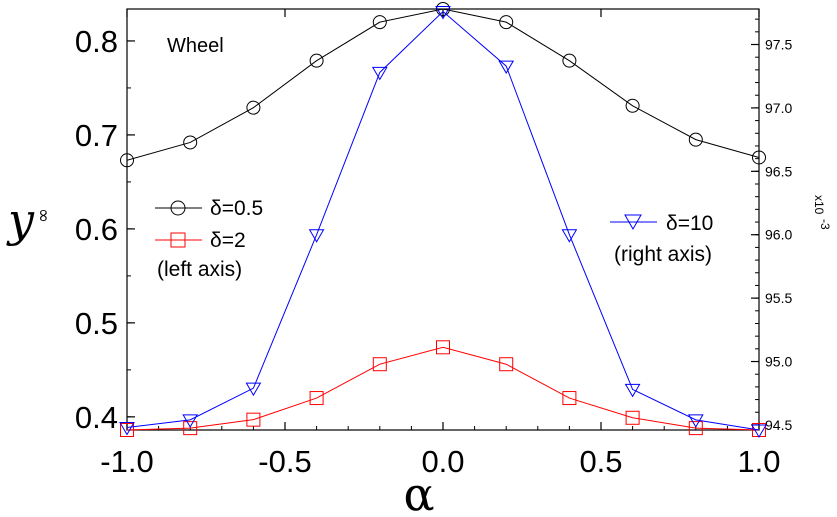  I want to click on legend-marker-square, so click(178, 240).